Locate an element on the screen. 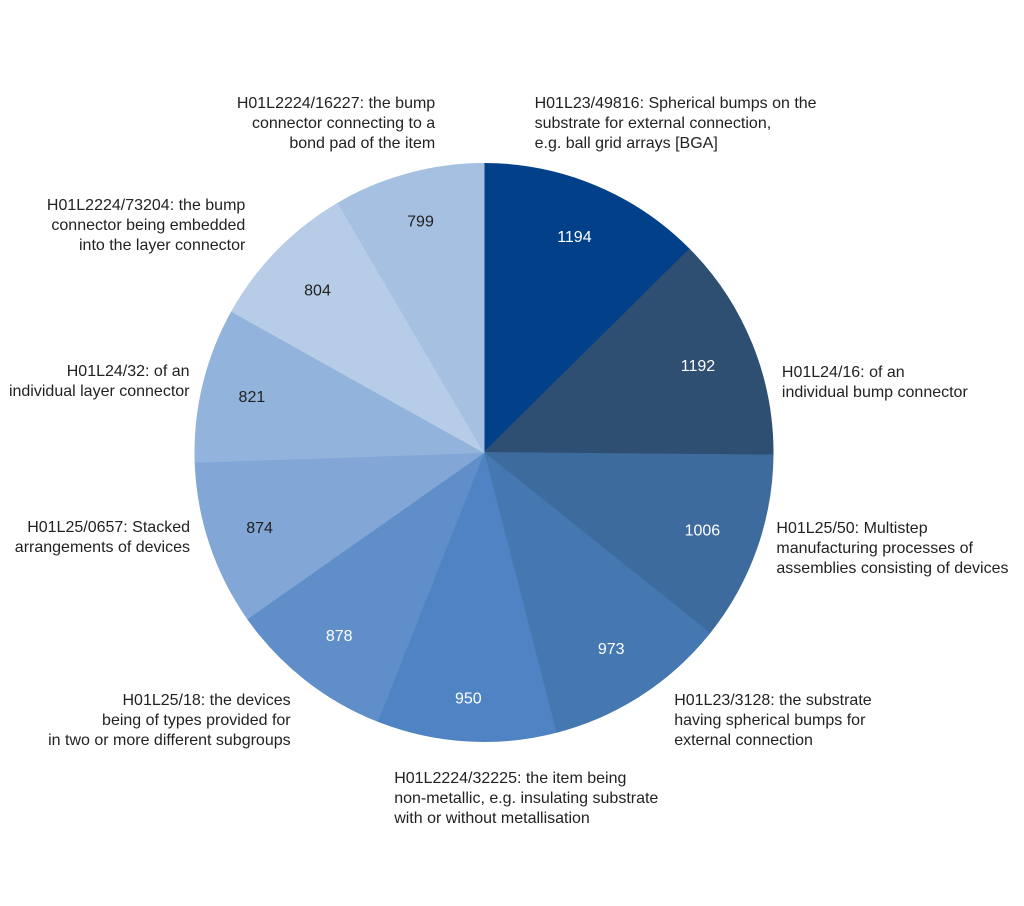 The width and height of the screenshot is (1024, 906). svg-text: 799 is located at coordinates (420, 221).